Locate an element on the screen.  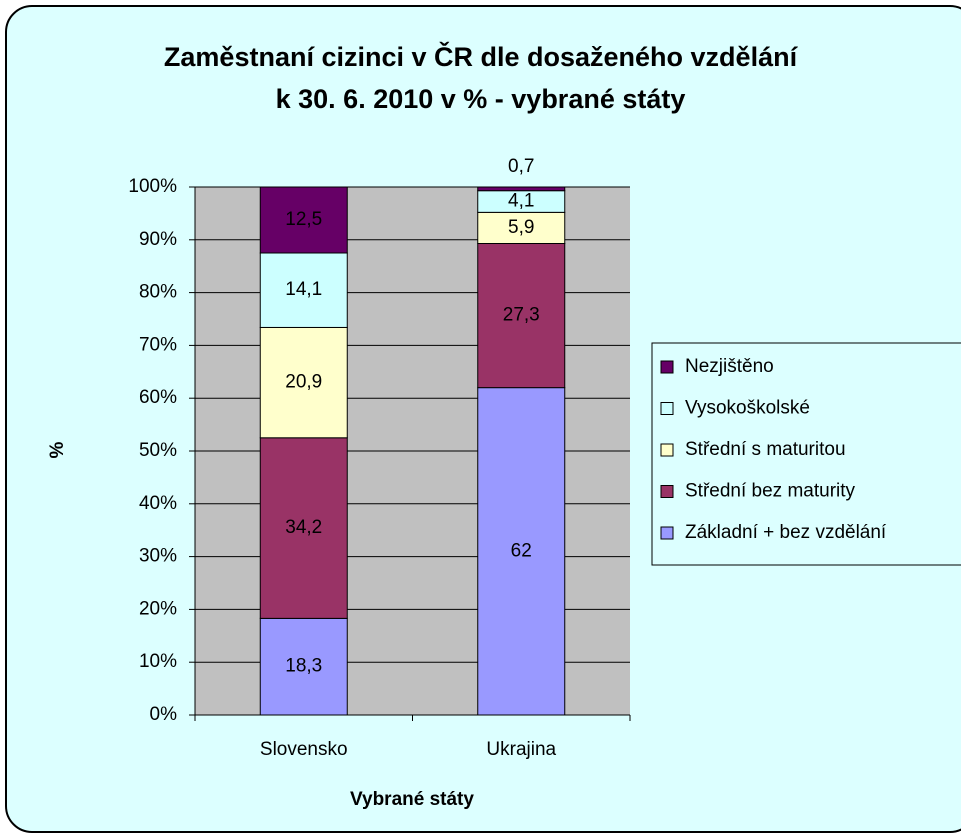
legend-label: Základní + bez vzdělání is located at coordinates (786, 532).